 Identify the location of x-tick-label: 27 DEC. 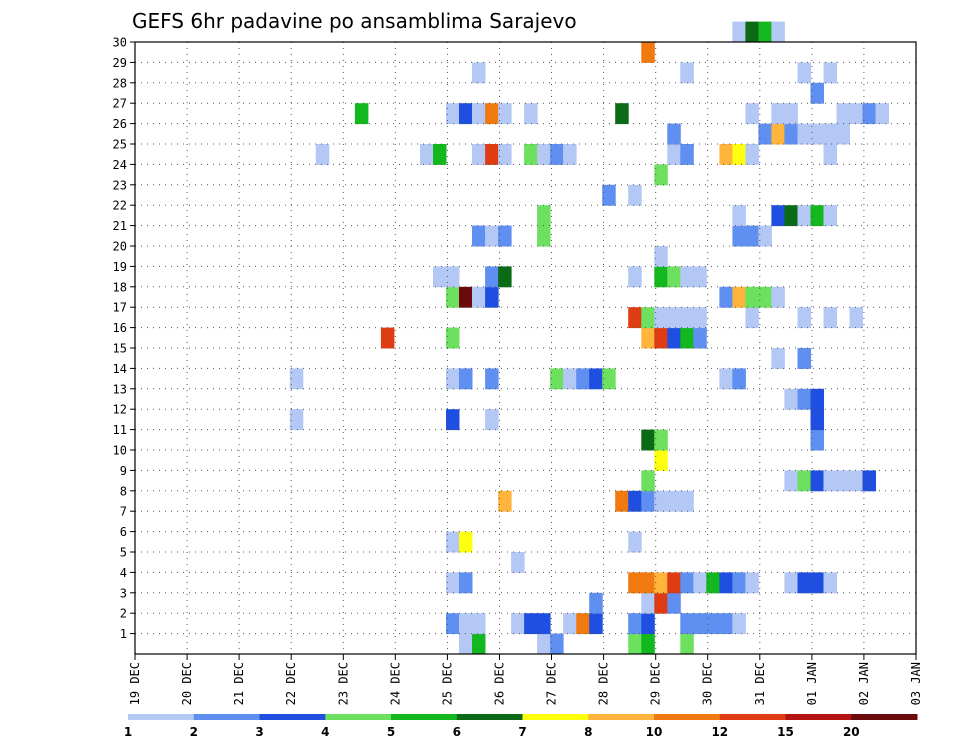
(552, 683).